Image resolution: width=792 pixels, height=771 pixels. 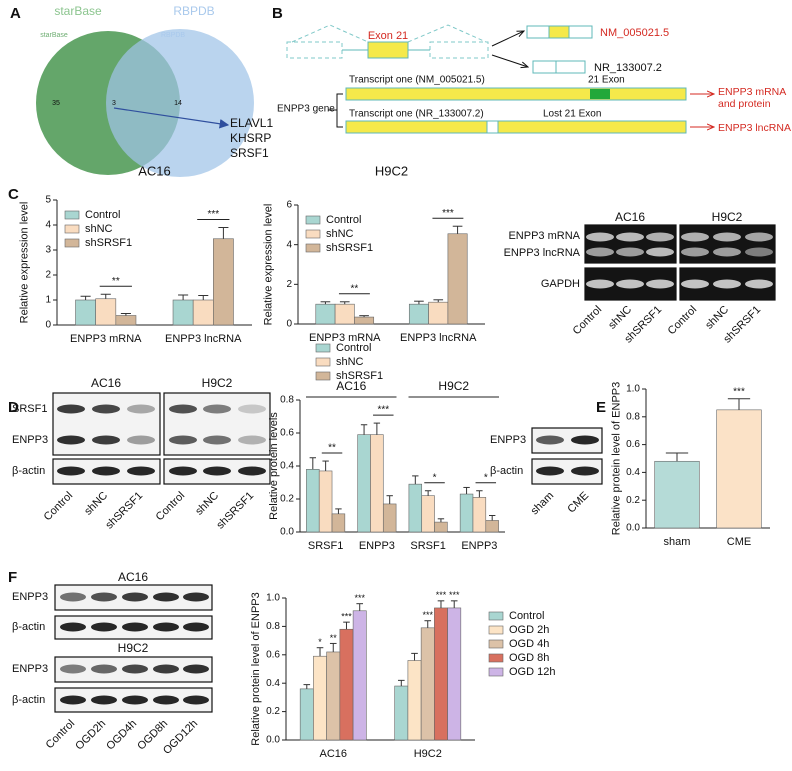 What do you see at coordinates (628, 68) in the screenshot?
I see `isoform-label: NR_133007.2` at bounding box center [628, 68].